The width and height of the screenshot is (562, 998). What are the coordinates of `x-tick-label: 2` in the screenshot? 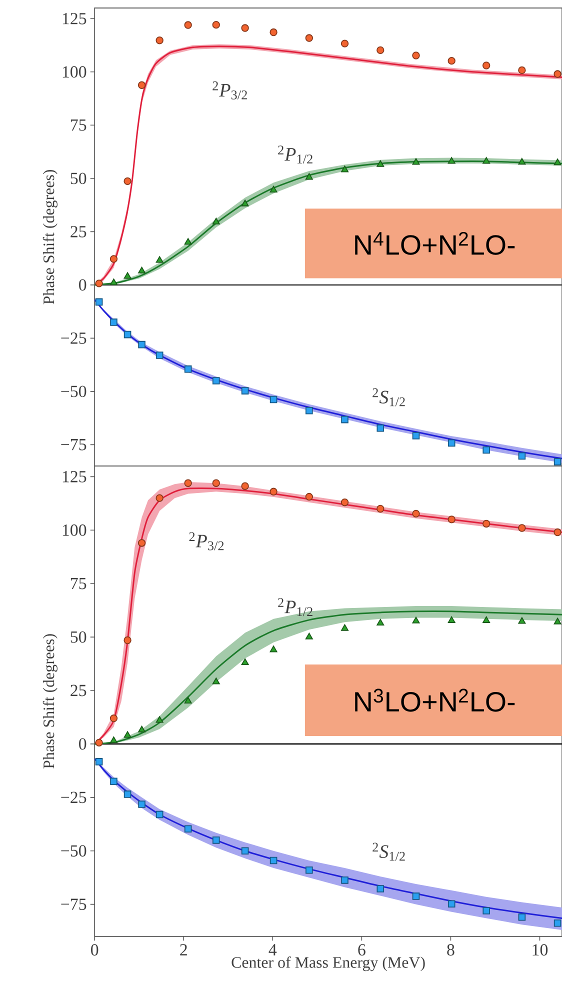 It's located at (183, 950).